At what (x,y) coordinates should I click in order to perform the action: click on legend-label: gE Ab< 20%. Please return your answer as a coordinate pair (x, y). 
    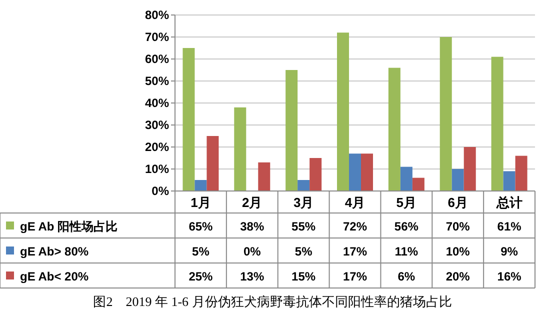
    Looking at the image, I should click on (54, 277).